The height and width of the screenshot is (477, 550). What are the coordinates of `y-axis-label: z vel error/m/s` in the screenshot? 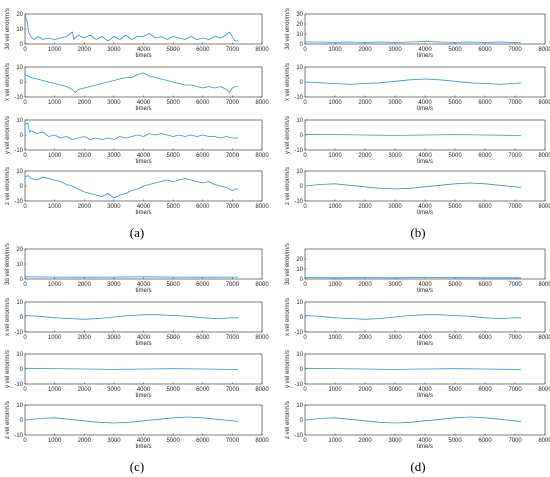 It's located at (8, 420).